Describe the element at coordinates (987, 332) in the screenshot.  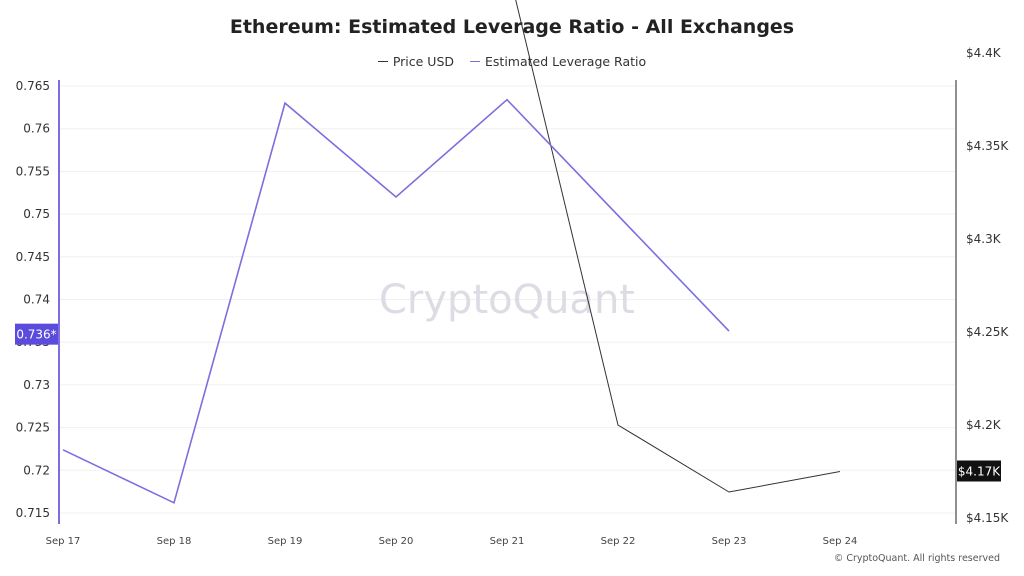
I see `right-tick-label: $4.25K` at that location.